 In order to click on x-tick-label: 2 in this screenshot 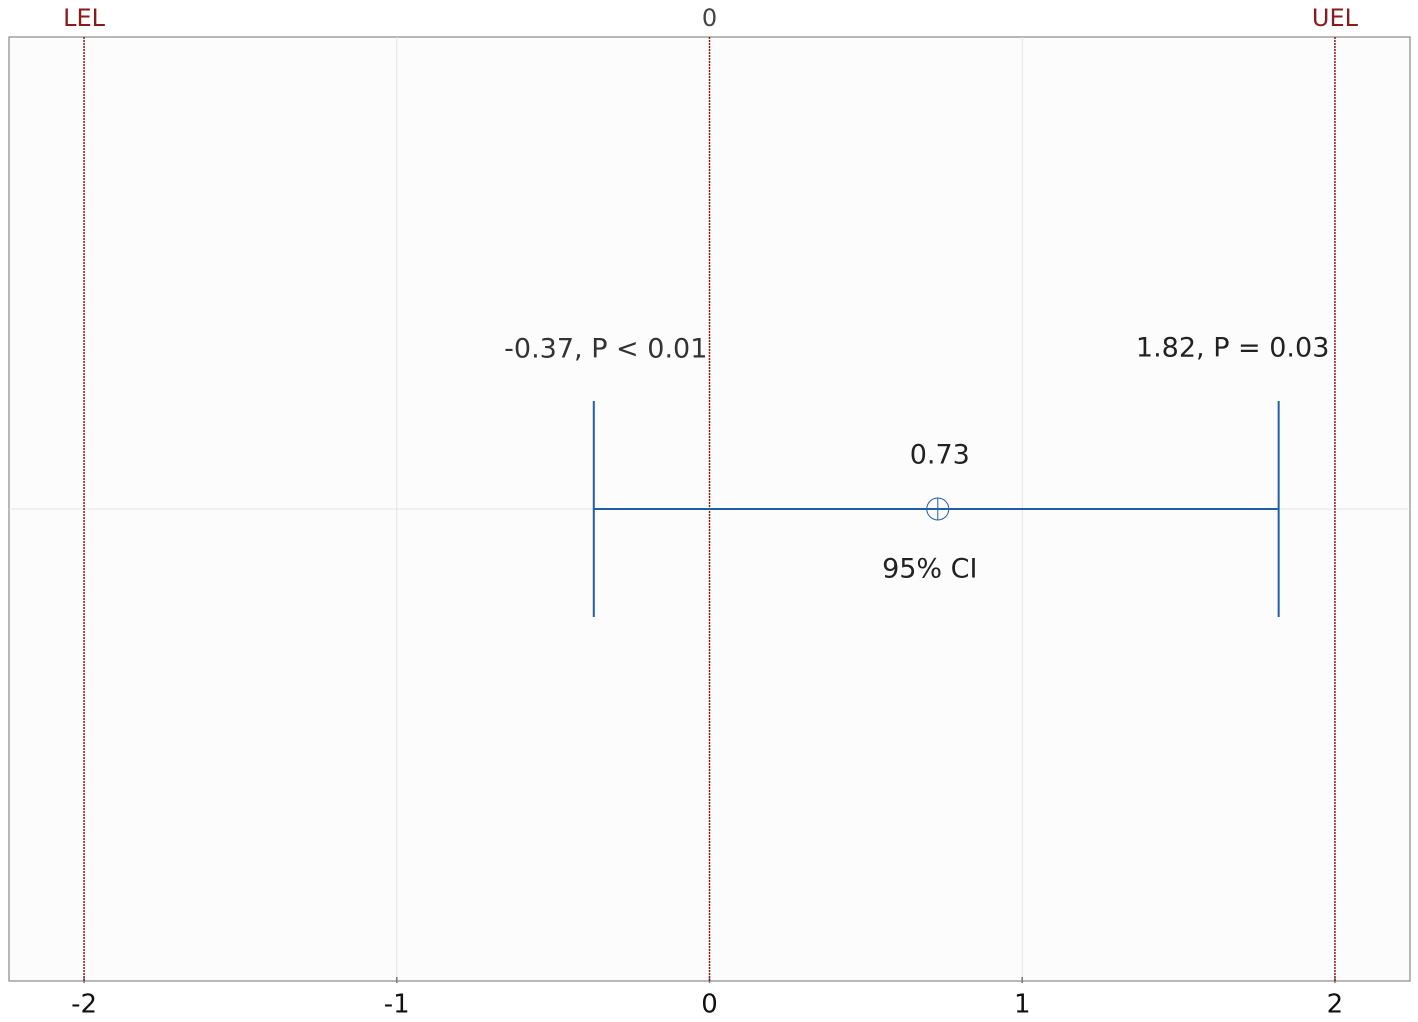, I will do `click(1335, 1005)`.